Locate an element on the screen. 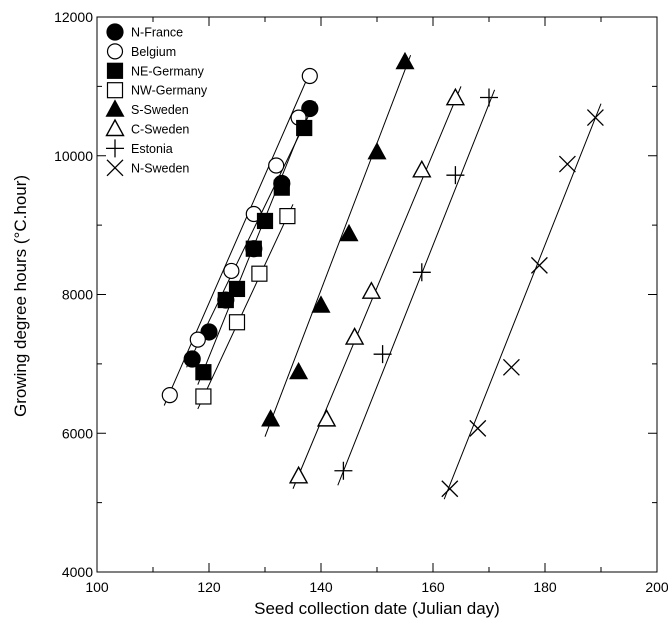 The image size is (668, 622). legend-label-nw-germany: NW-Germany is located at coordinates (169, 91).